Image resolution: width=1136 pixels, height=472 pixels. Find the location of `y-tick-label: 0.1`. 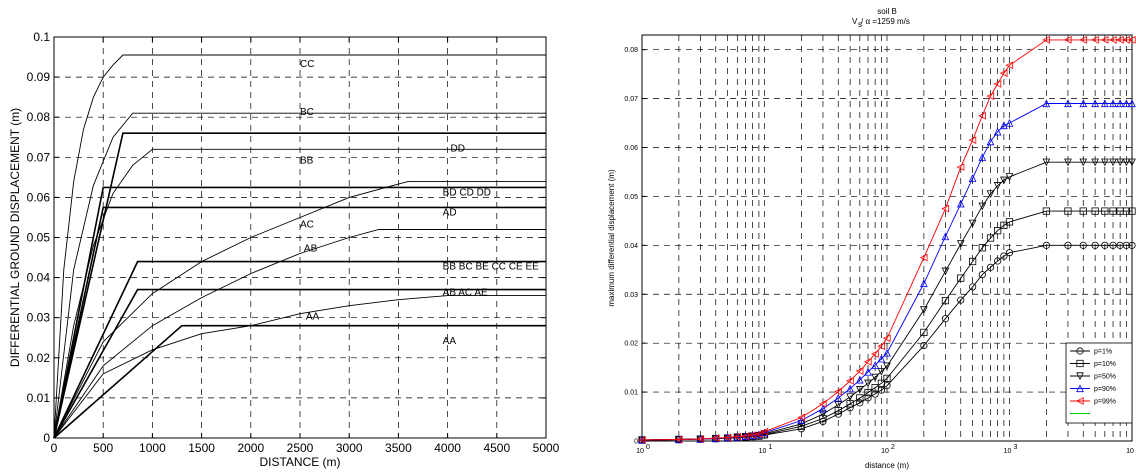

y-tick-label: 0.1 is located at coordinates (41, 37).